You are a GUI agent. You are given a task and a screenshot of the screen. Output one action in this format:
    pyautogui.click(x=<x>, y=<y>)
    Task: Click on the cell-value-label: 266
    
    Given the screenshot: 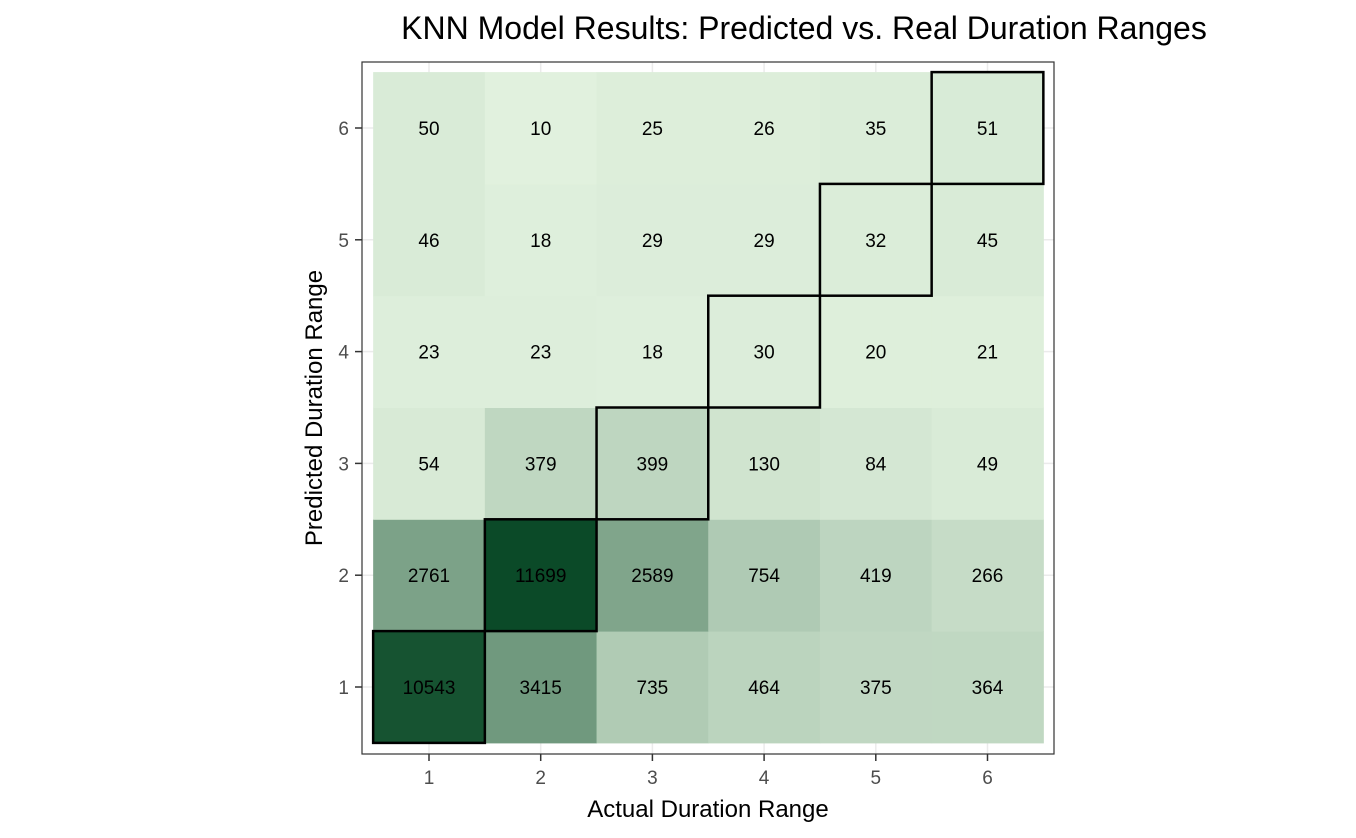 What is the action you would take?
    pyautogui.click(x=988, y=576)
    